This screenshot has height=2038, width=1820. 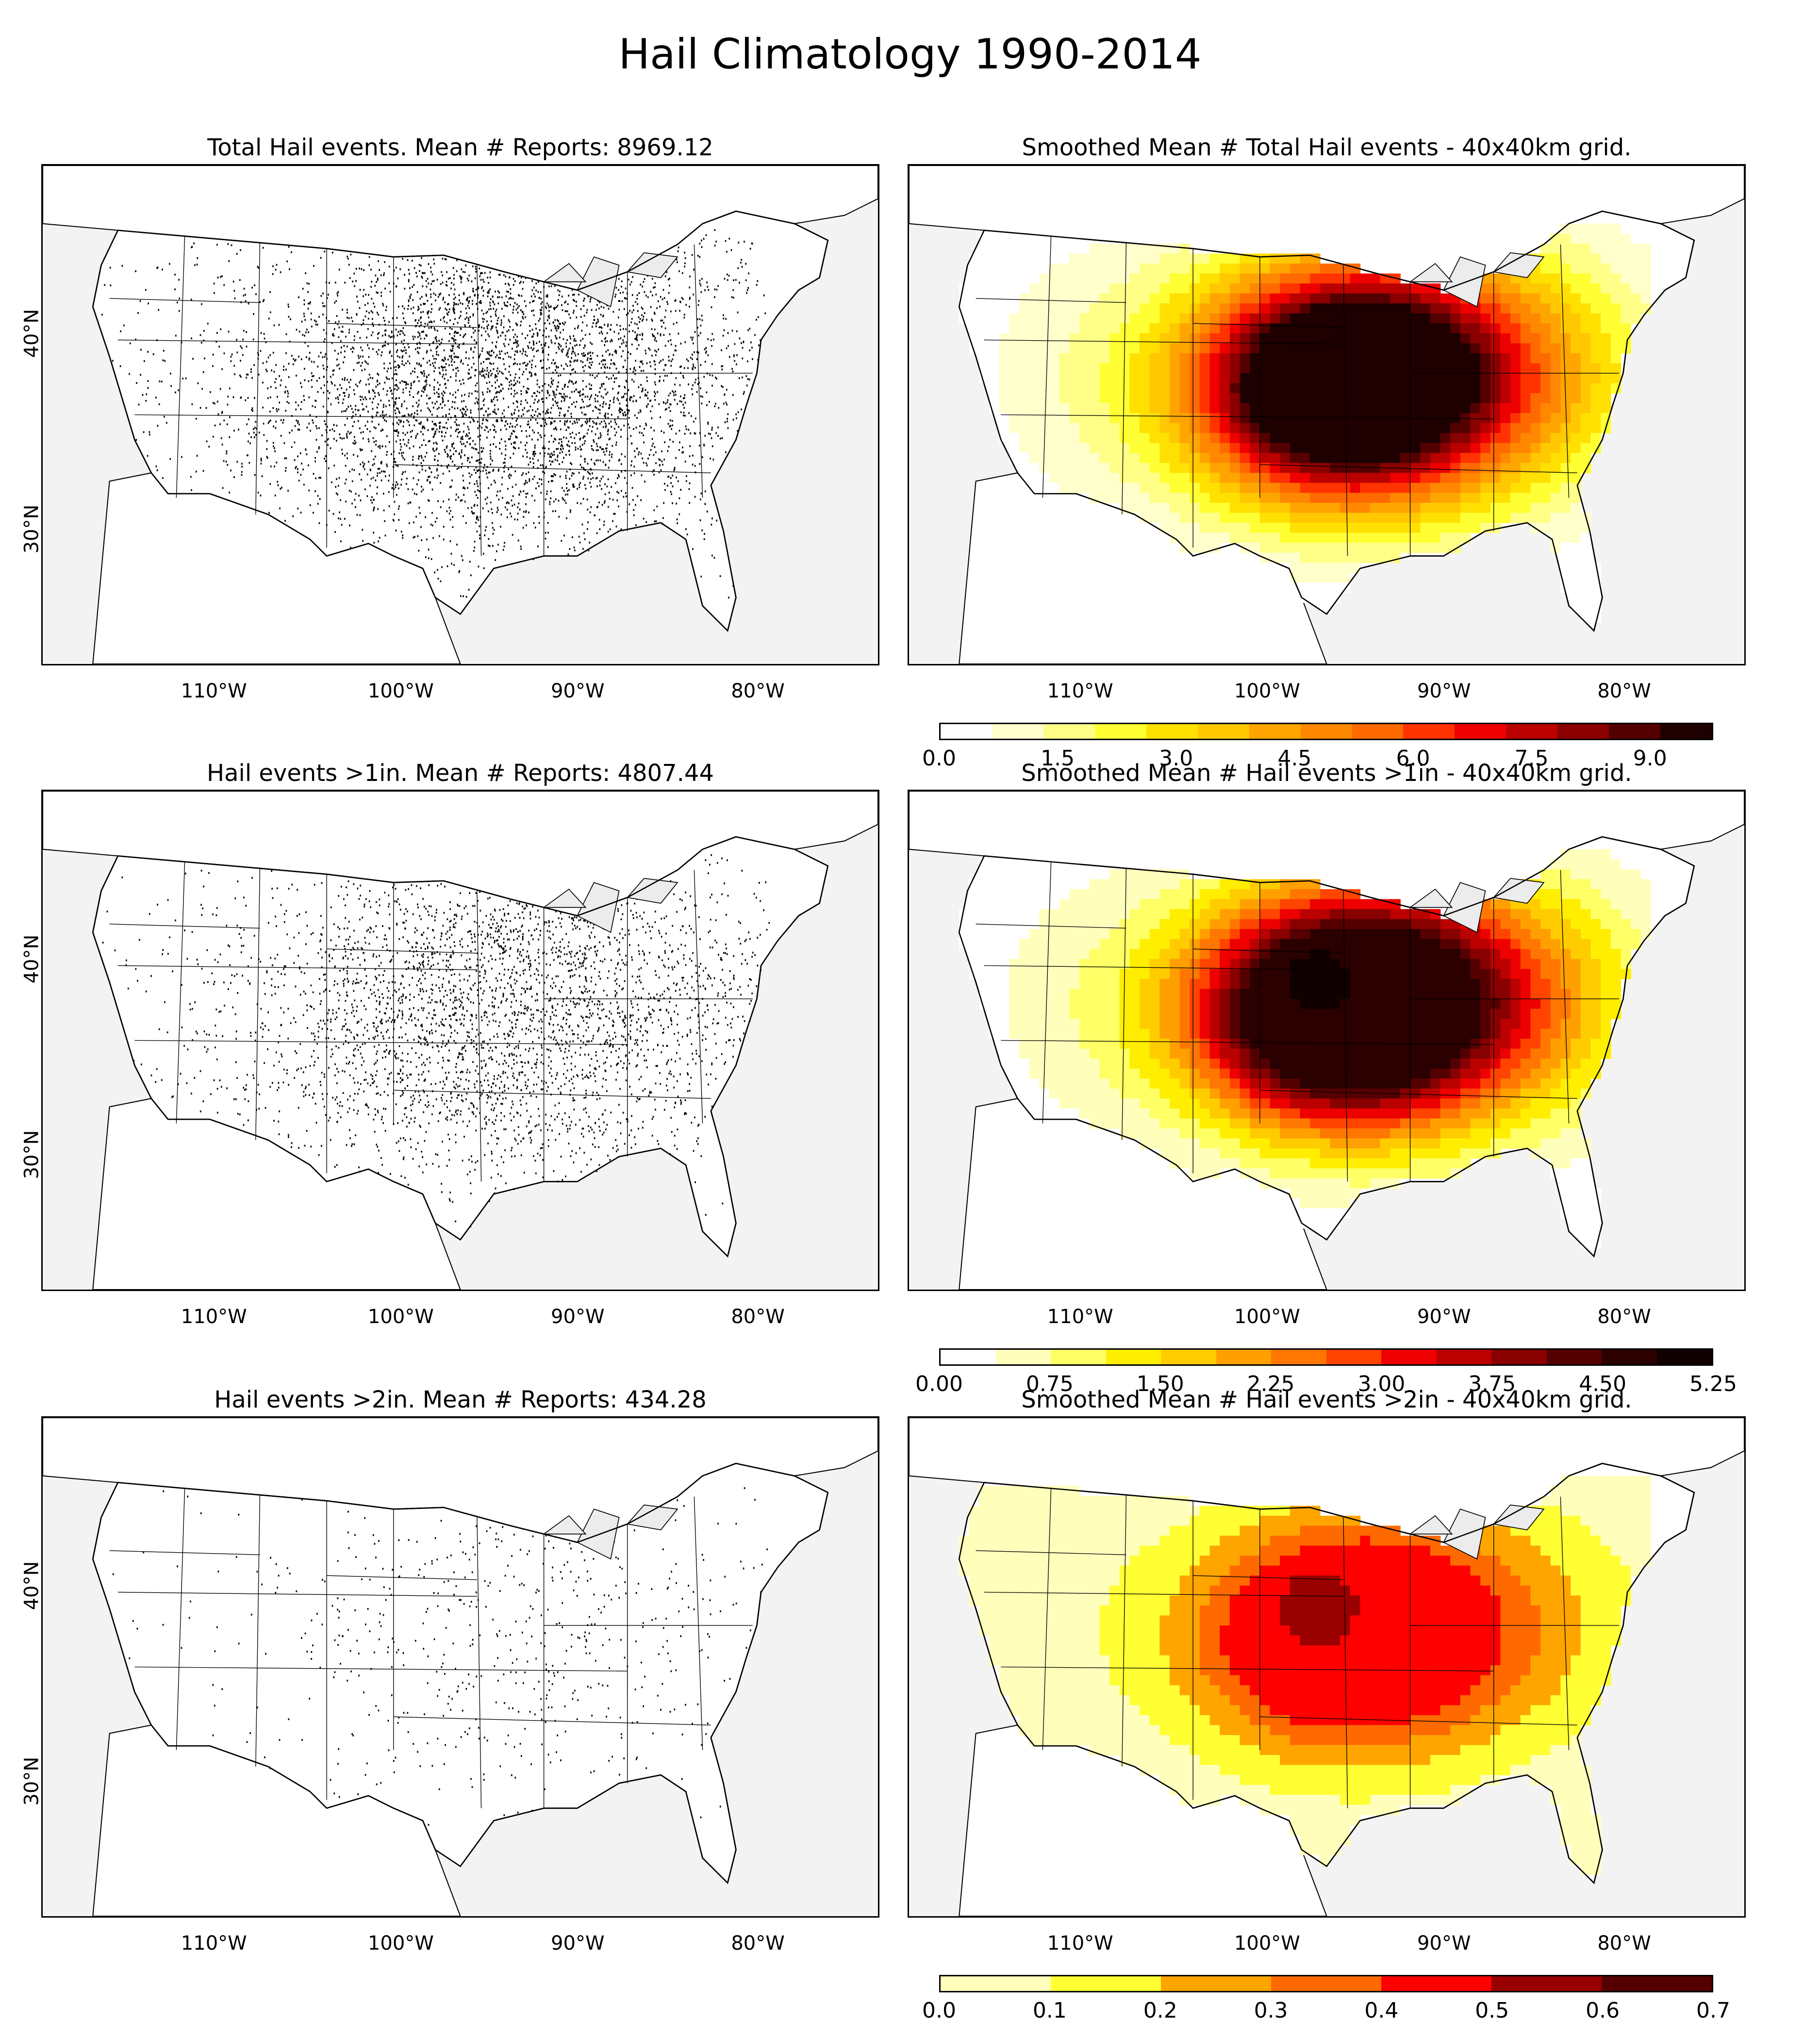 I want to click on colorbar-tick-label: 1.50, so click(x=1160, y=1384).